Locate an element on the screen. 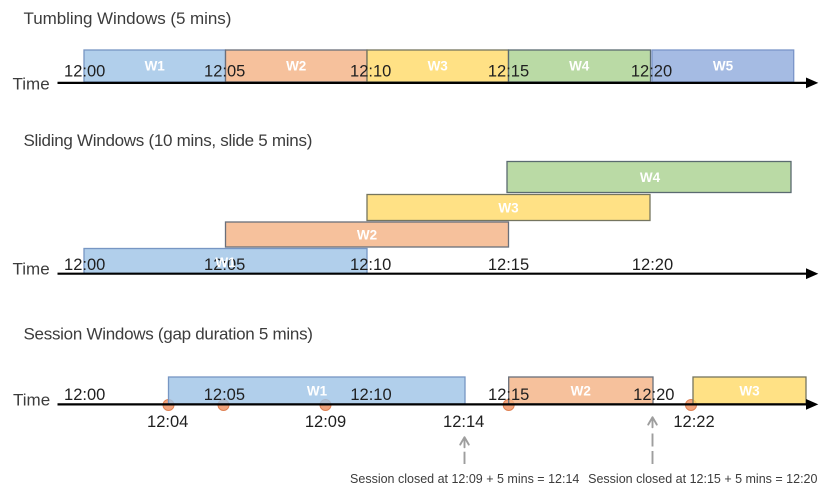 The image size is (829, 498). svg-text:Session closed at 12:15 + 5 mi: Session closed at 12:15 + 5 mins = 12:20 is located at coordinates (702, 479).